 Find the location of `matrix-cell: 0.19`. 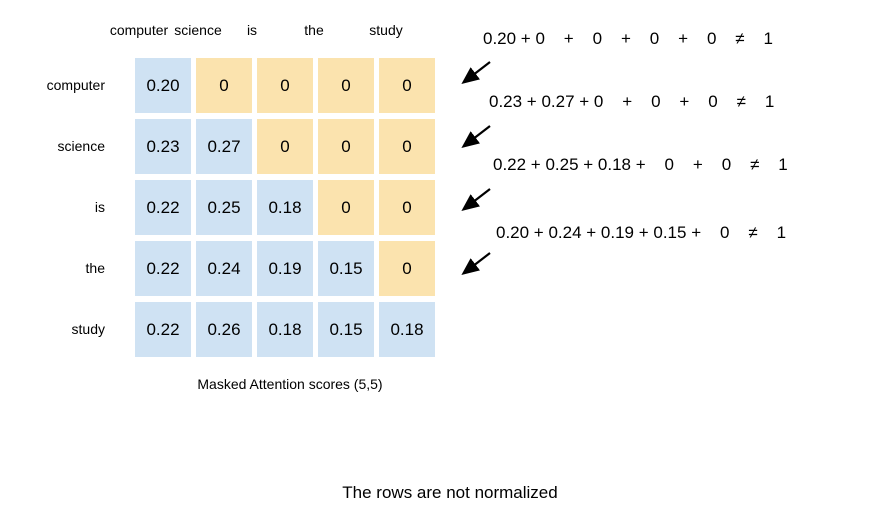

matrix-cell: 0.19 is located at coordinates (285, 268).